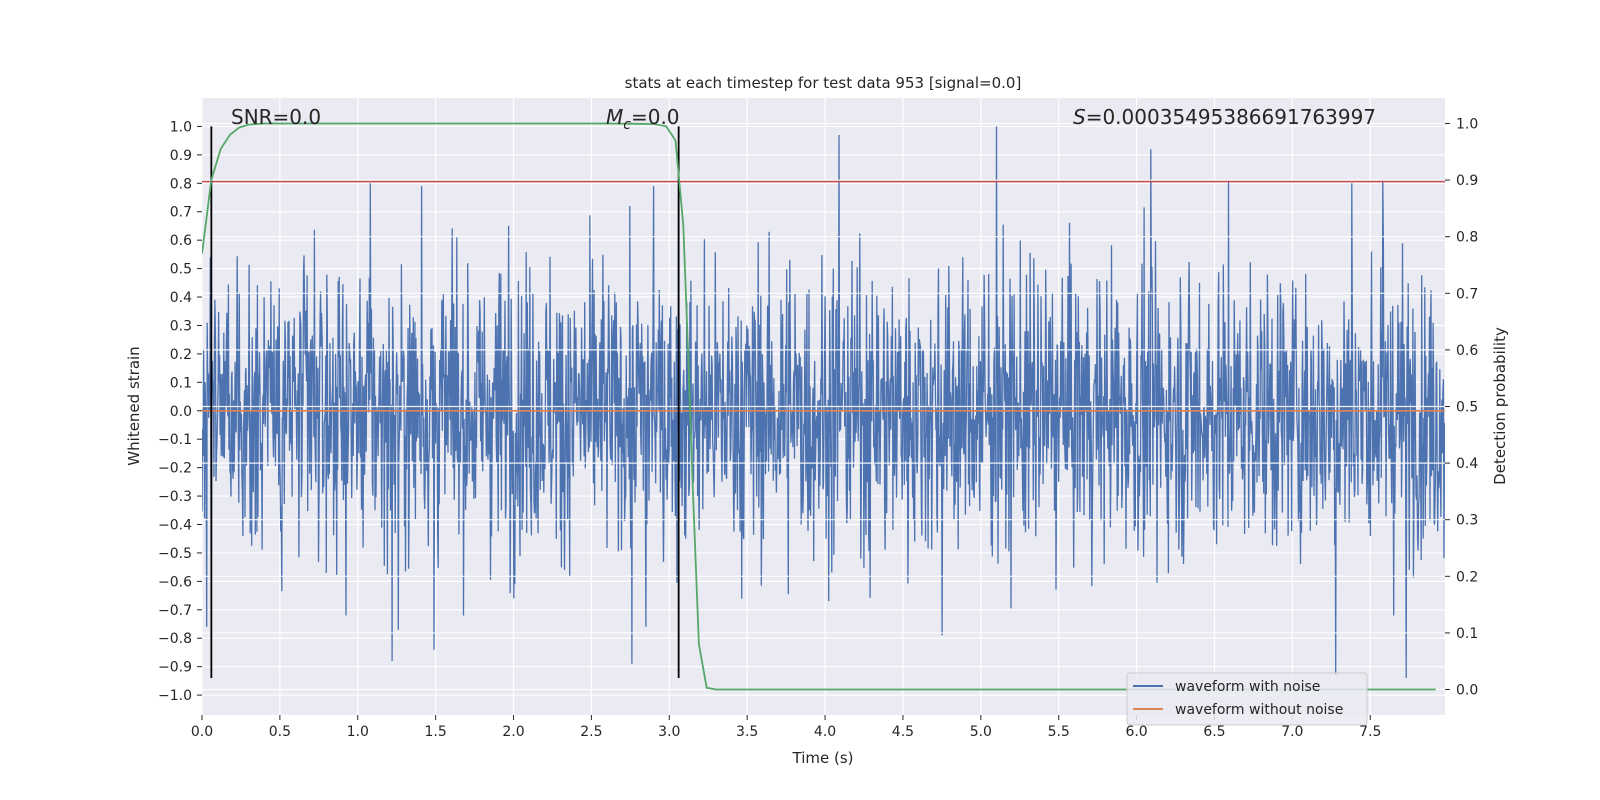 This screenshot has width=1600, height=800. Describe the element at coordinates (1370, 732) in the screenshot. I see `x-tick-label: 7.5` at that location.